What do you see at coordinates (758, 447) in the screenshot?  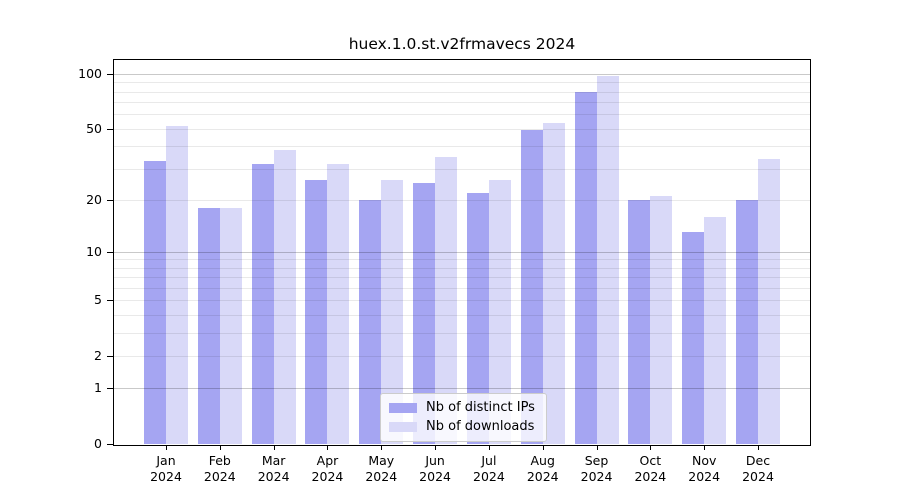 I see `x-tick-mark-dec` at bounding box center [758, 447].